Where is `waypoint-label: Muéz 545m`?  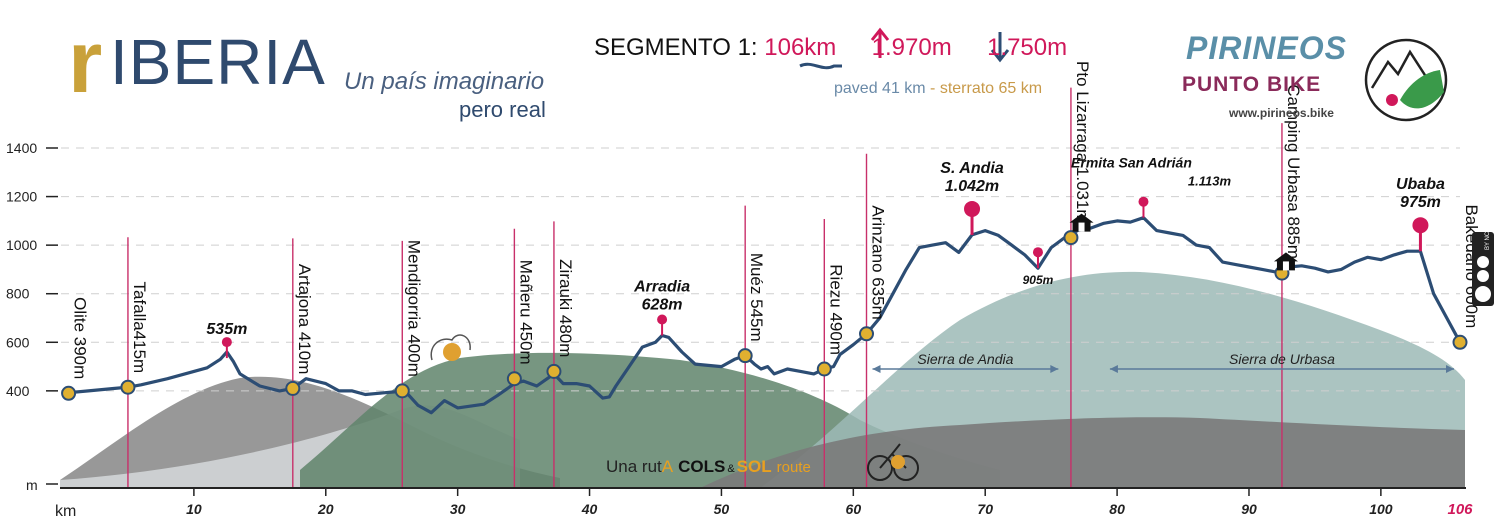
waypoint-label: Muéz 545m is located at coordinates (756, 297).